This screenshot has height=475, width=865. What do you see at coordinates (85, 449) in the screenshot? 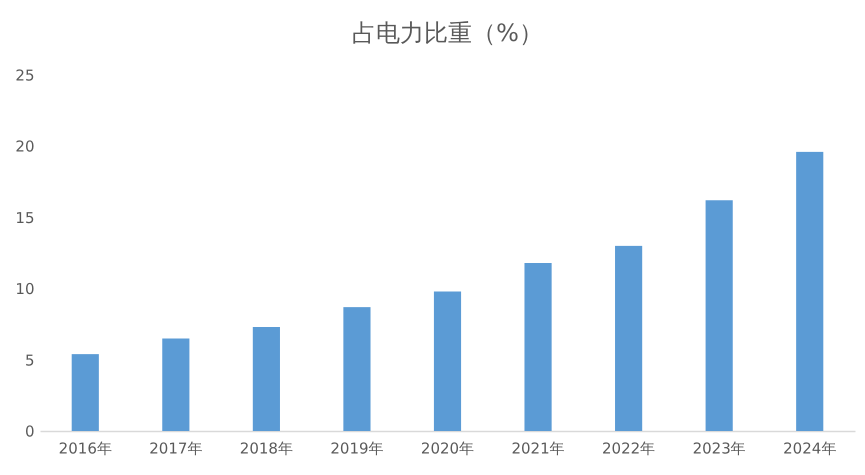
I see `x-tick-label: 2016年` at bounding box center [85, 449].